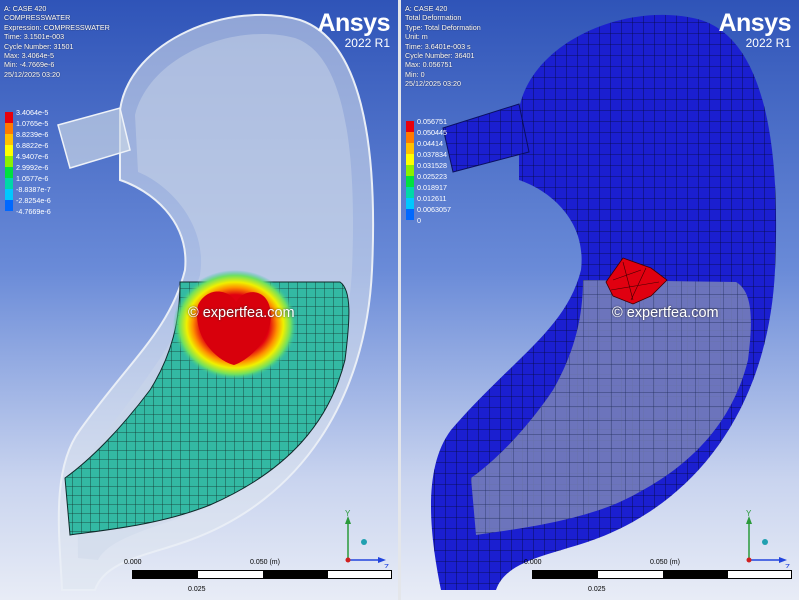  What do you see at coordinates (419, 220) in the screenshot?
I see `legend-label: 0` at bounding box center [419, 220].